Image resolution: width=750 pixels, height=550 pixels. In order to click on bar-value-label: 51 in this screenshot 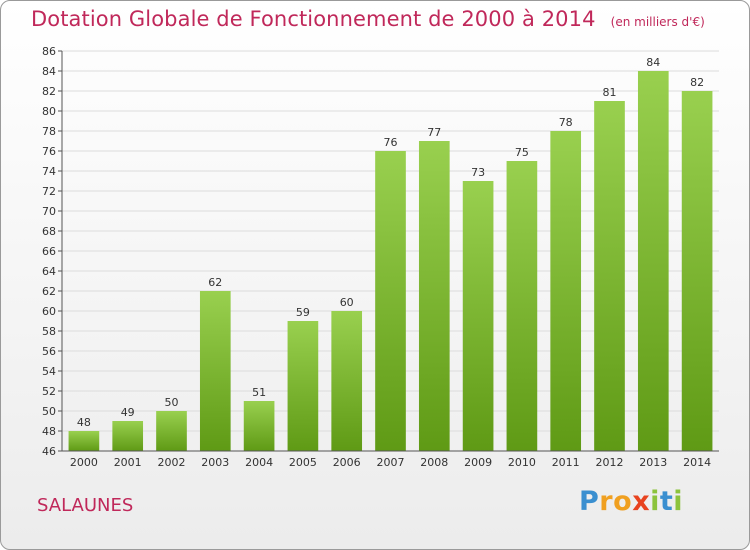, I will do `click(259, 392)`.